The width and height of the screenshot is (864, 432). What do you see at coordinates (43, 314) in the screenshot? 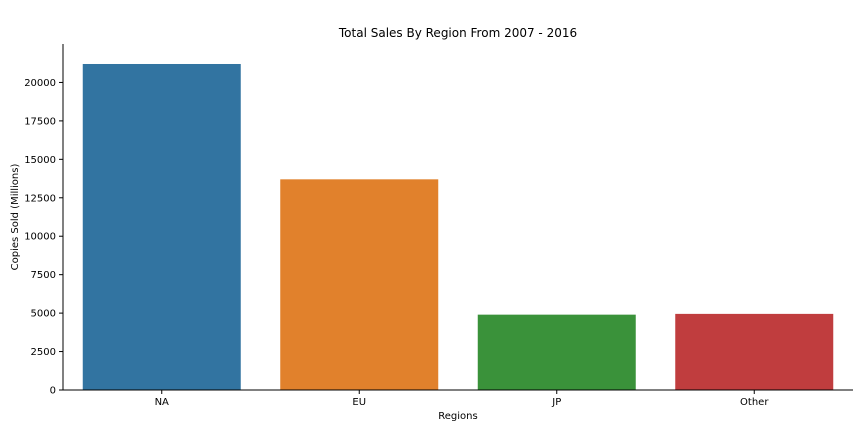
I see `y-tick-label: 5000` at bounding box center [43, 314].